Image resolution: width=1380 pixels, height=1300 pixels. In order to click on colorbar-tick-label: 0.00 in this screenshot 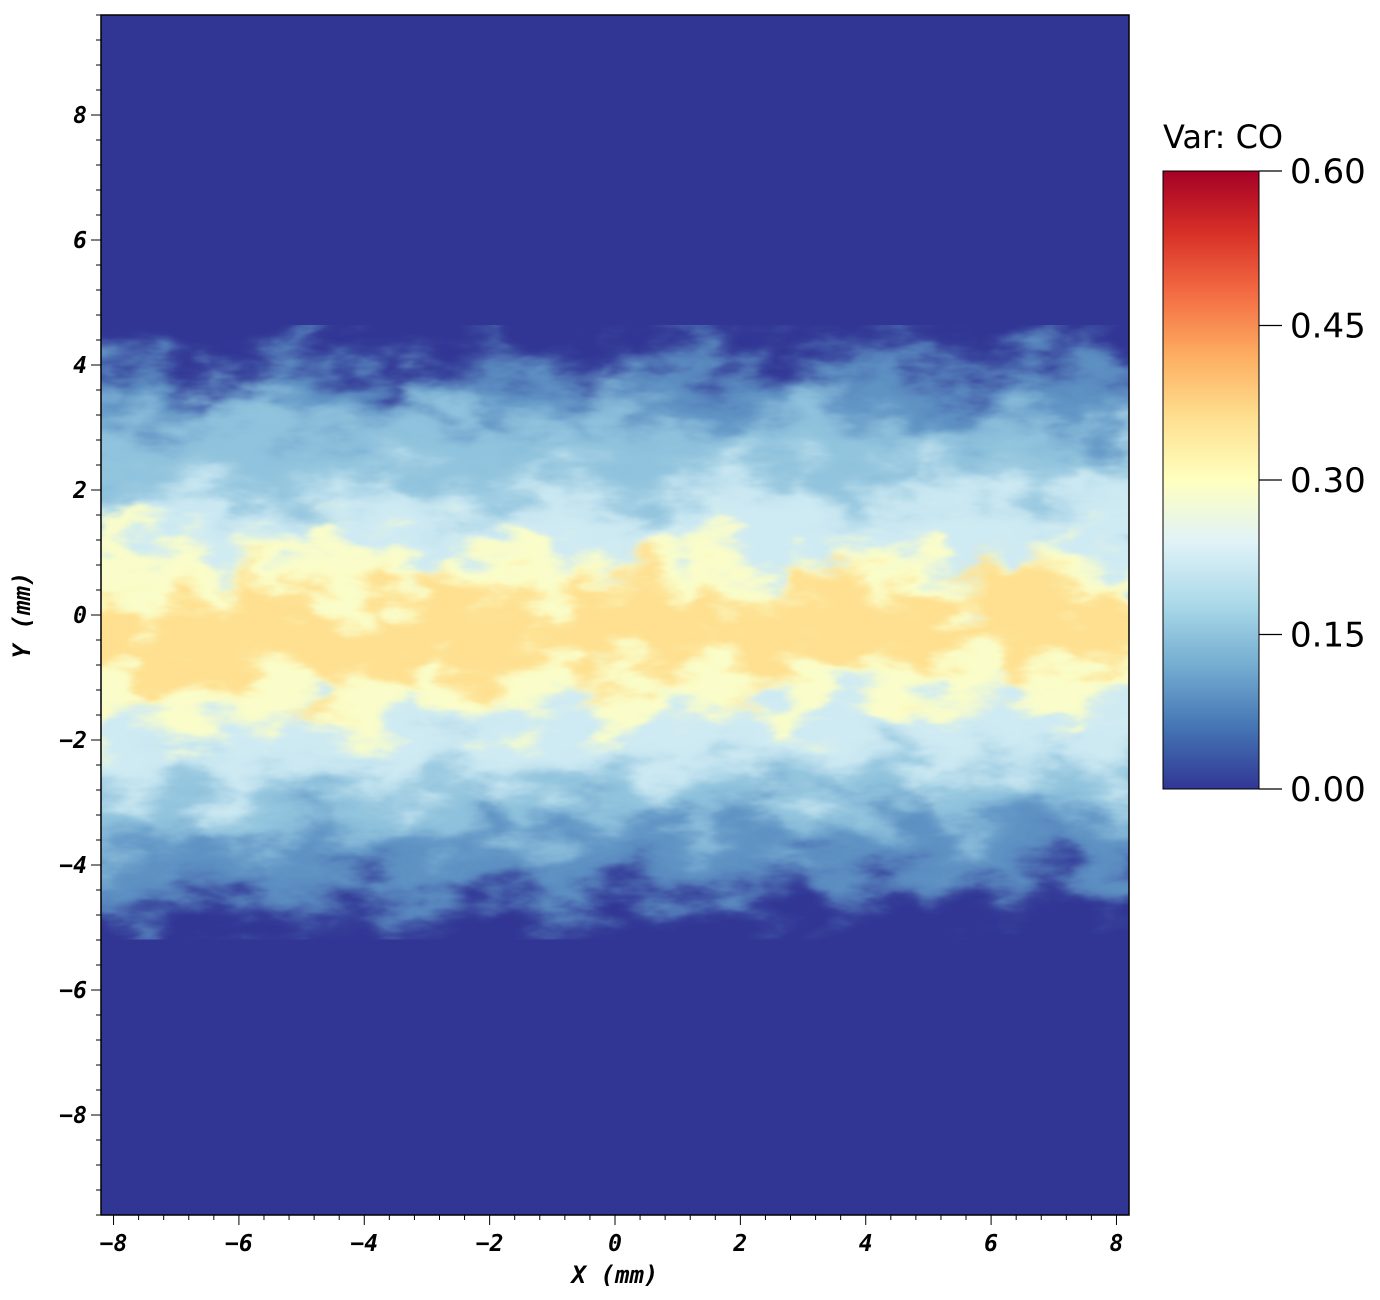, I will do `click(1328, 790)`.